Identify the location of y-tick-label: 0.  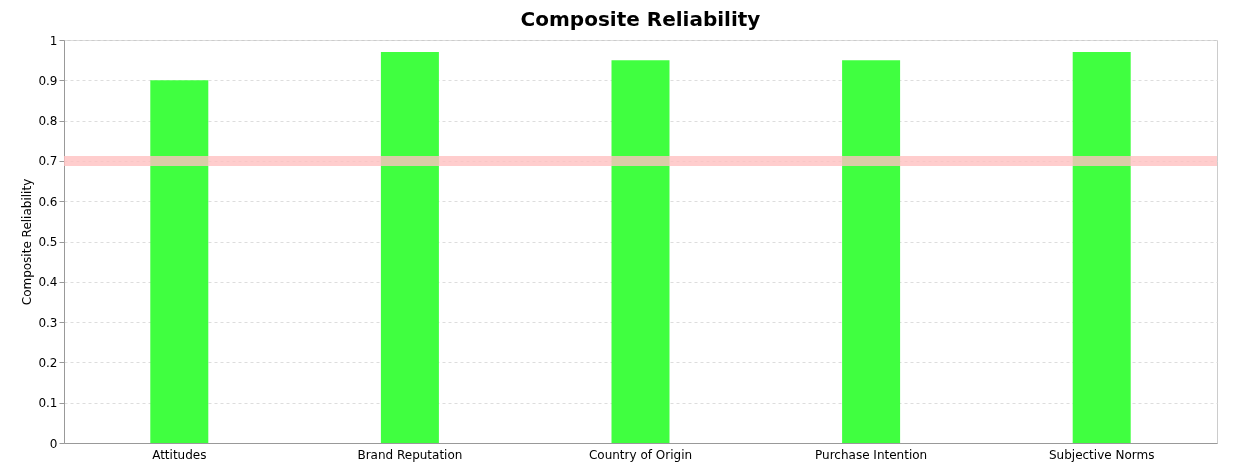
(53, 443).